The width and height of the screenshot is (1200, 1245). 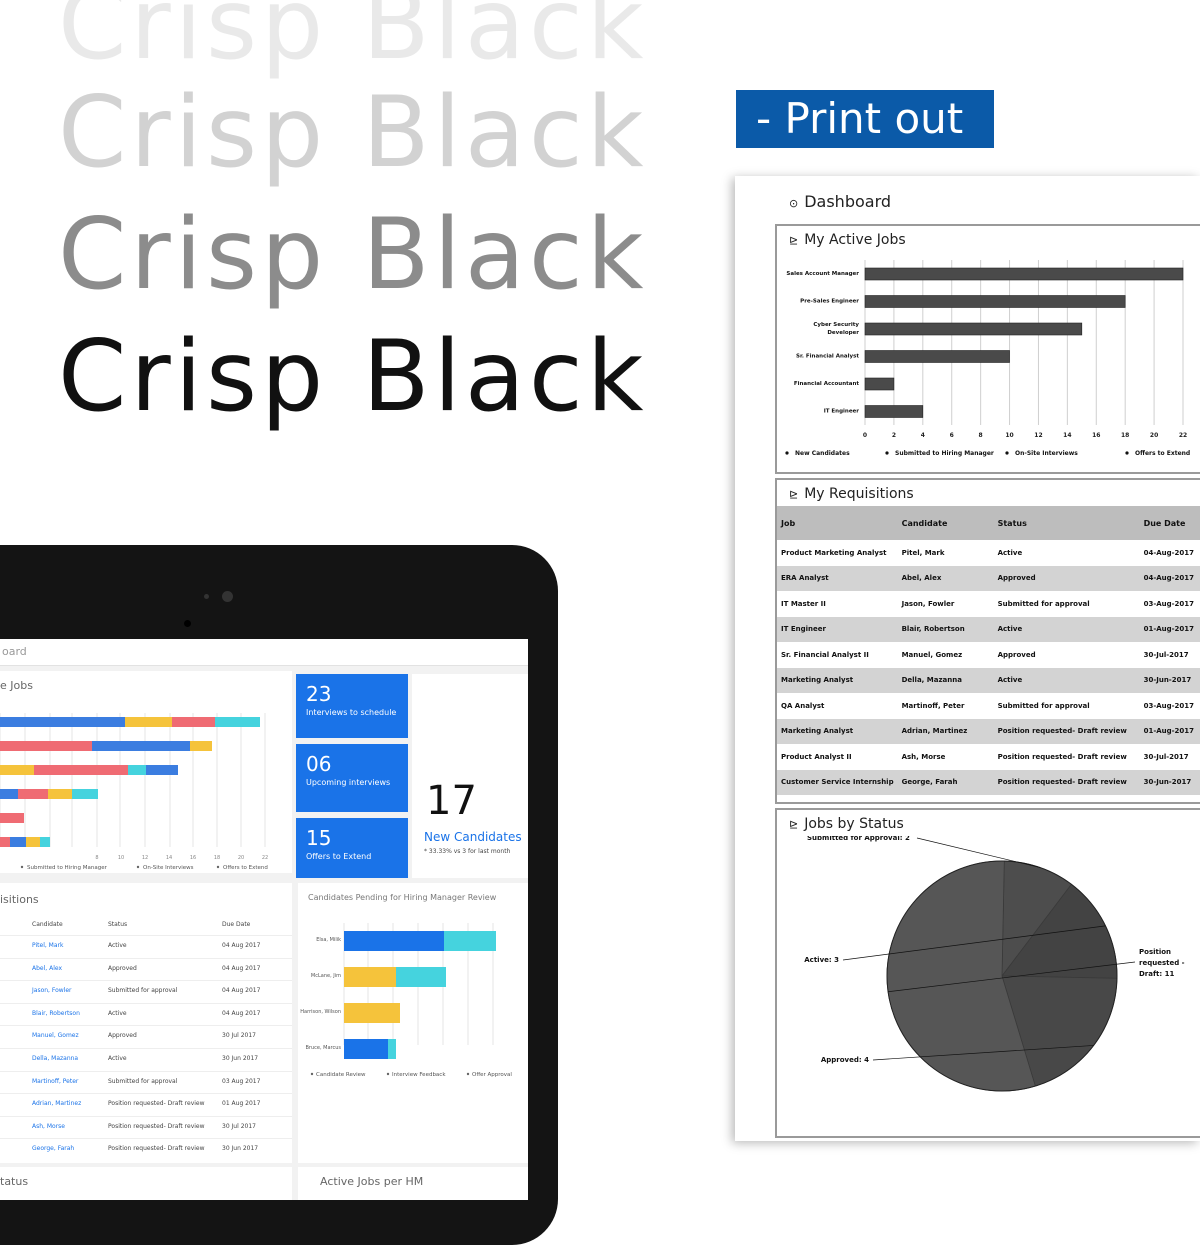 What do you see at coordinates (952, 435) in the screenshot?
I see `x-tick-label: 6` at bounding box center [952, 435].